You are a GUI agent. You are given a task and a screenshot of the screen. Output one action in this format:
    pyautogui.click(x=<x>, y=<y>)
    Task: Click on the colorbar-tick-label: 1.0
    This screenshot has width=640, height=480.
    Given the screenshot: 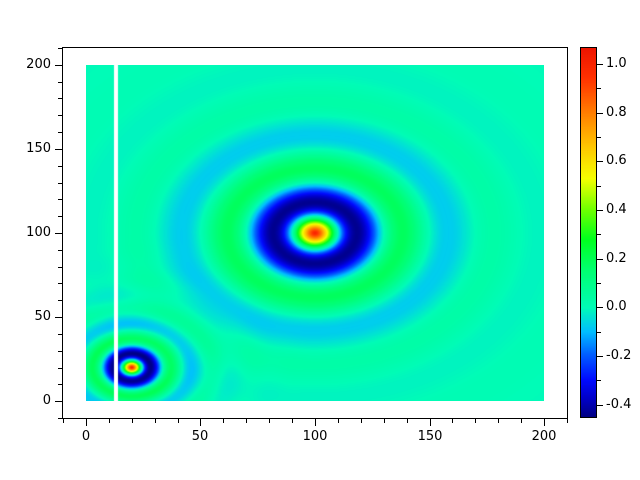 What is the action you would take?
    pyautogui.click(x=616, y=63)
    